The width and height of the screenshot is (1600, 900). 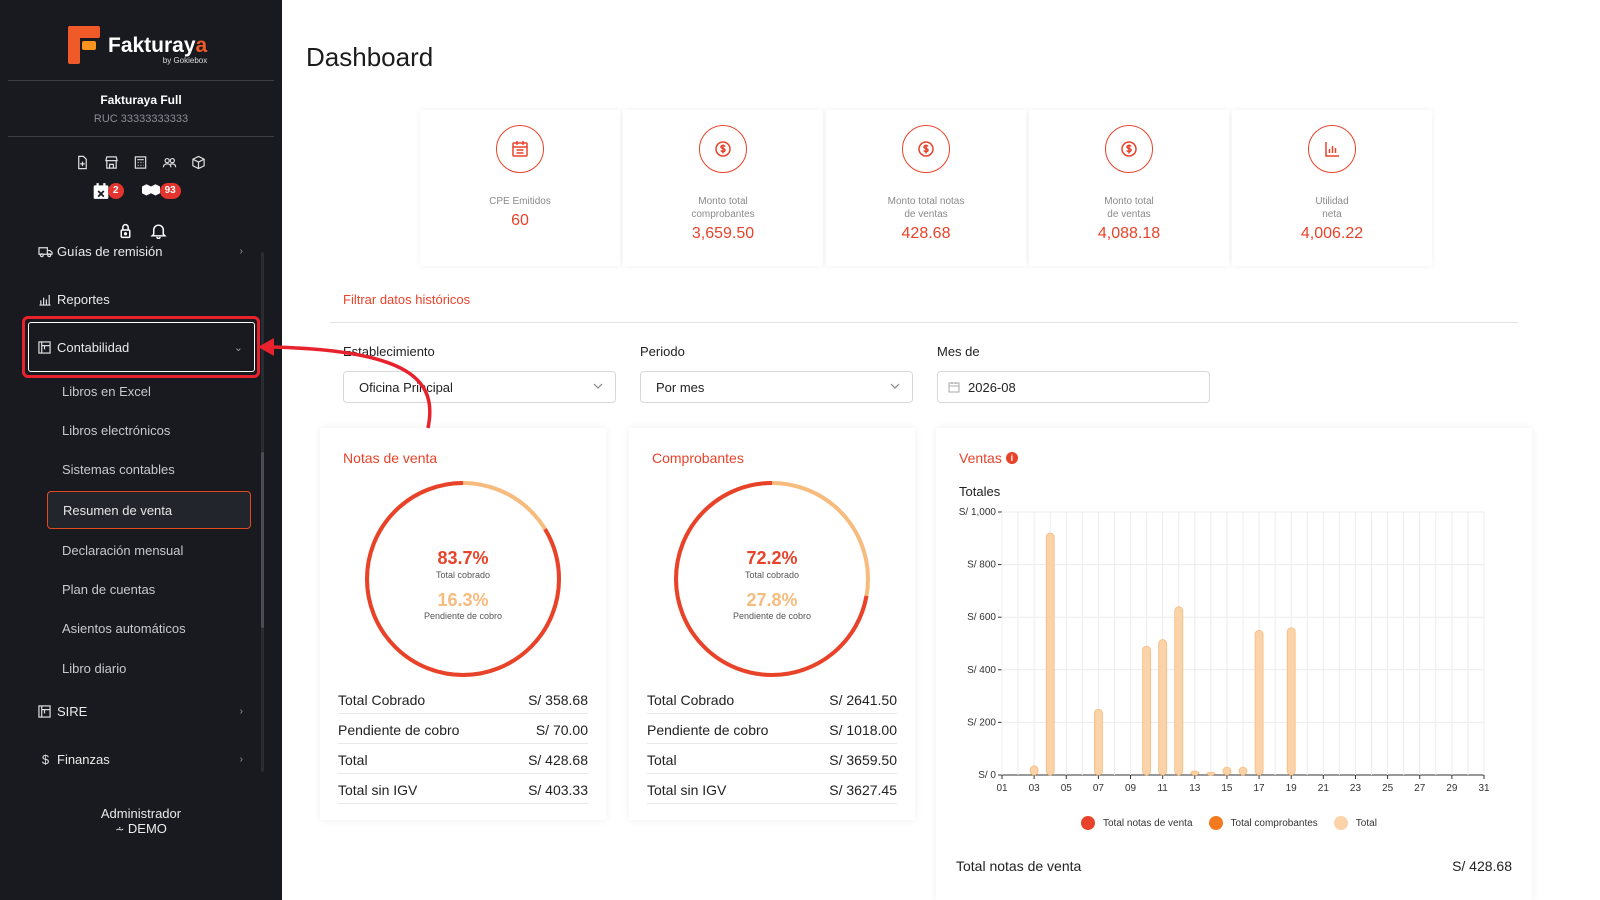 I want to click on user-info: Administrador ⩪ DEMO, so click(x=141, y=822).